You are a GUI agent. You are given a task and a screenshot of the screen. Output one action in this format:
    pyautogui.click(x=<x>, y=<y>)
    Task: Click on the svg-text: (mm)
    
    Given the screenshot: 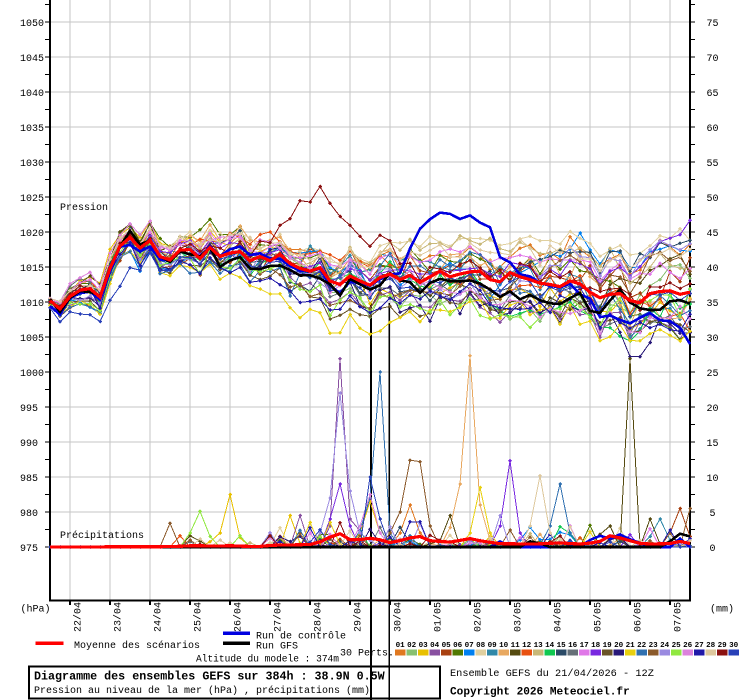 What is the action you would take?
    pyautogui.click(x=722, y=610)
    